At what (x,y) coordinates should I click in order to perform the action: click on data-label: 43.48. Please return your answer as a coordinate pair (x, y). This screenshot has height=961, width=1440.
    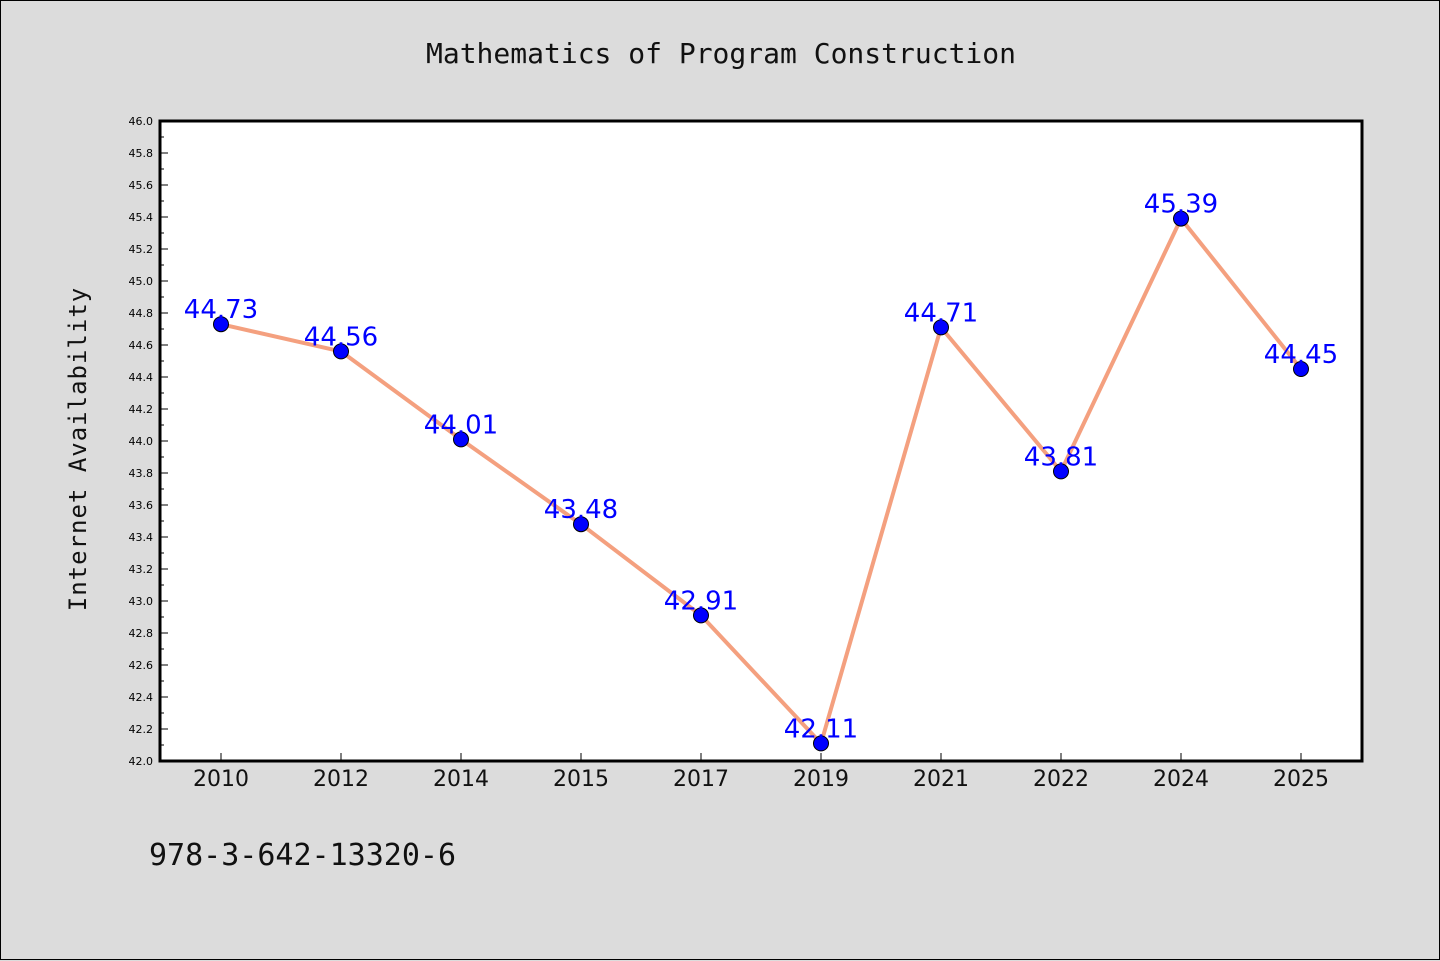
    Looking at the image, I should click on (581, 510).